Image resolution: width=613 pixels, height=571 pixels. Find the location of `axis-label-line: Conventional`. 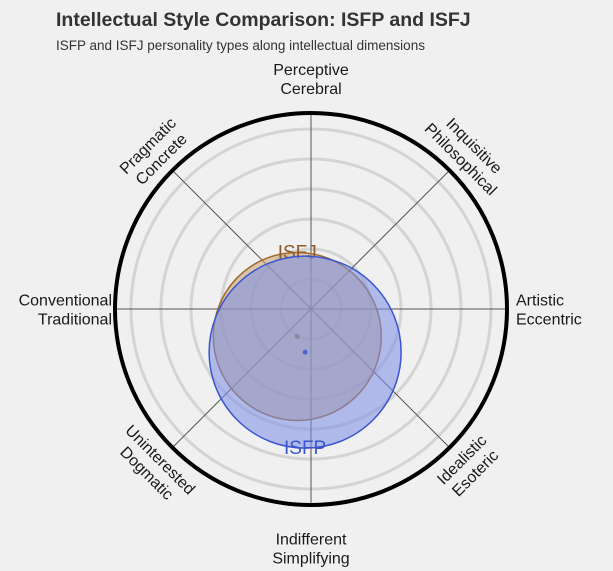

axis-label-line: Conventional is located at coordinates (65, 301).